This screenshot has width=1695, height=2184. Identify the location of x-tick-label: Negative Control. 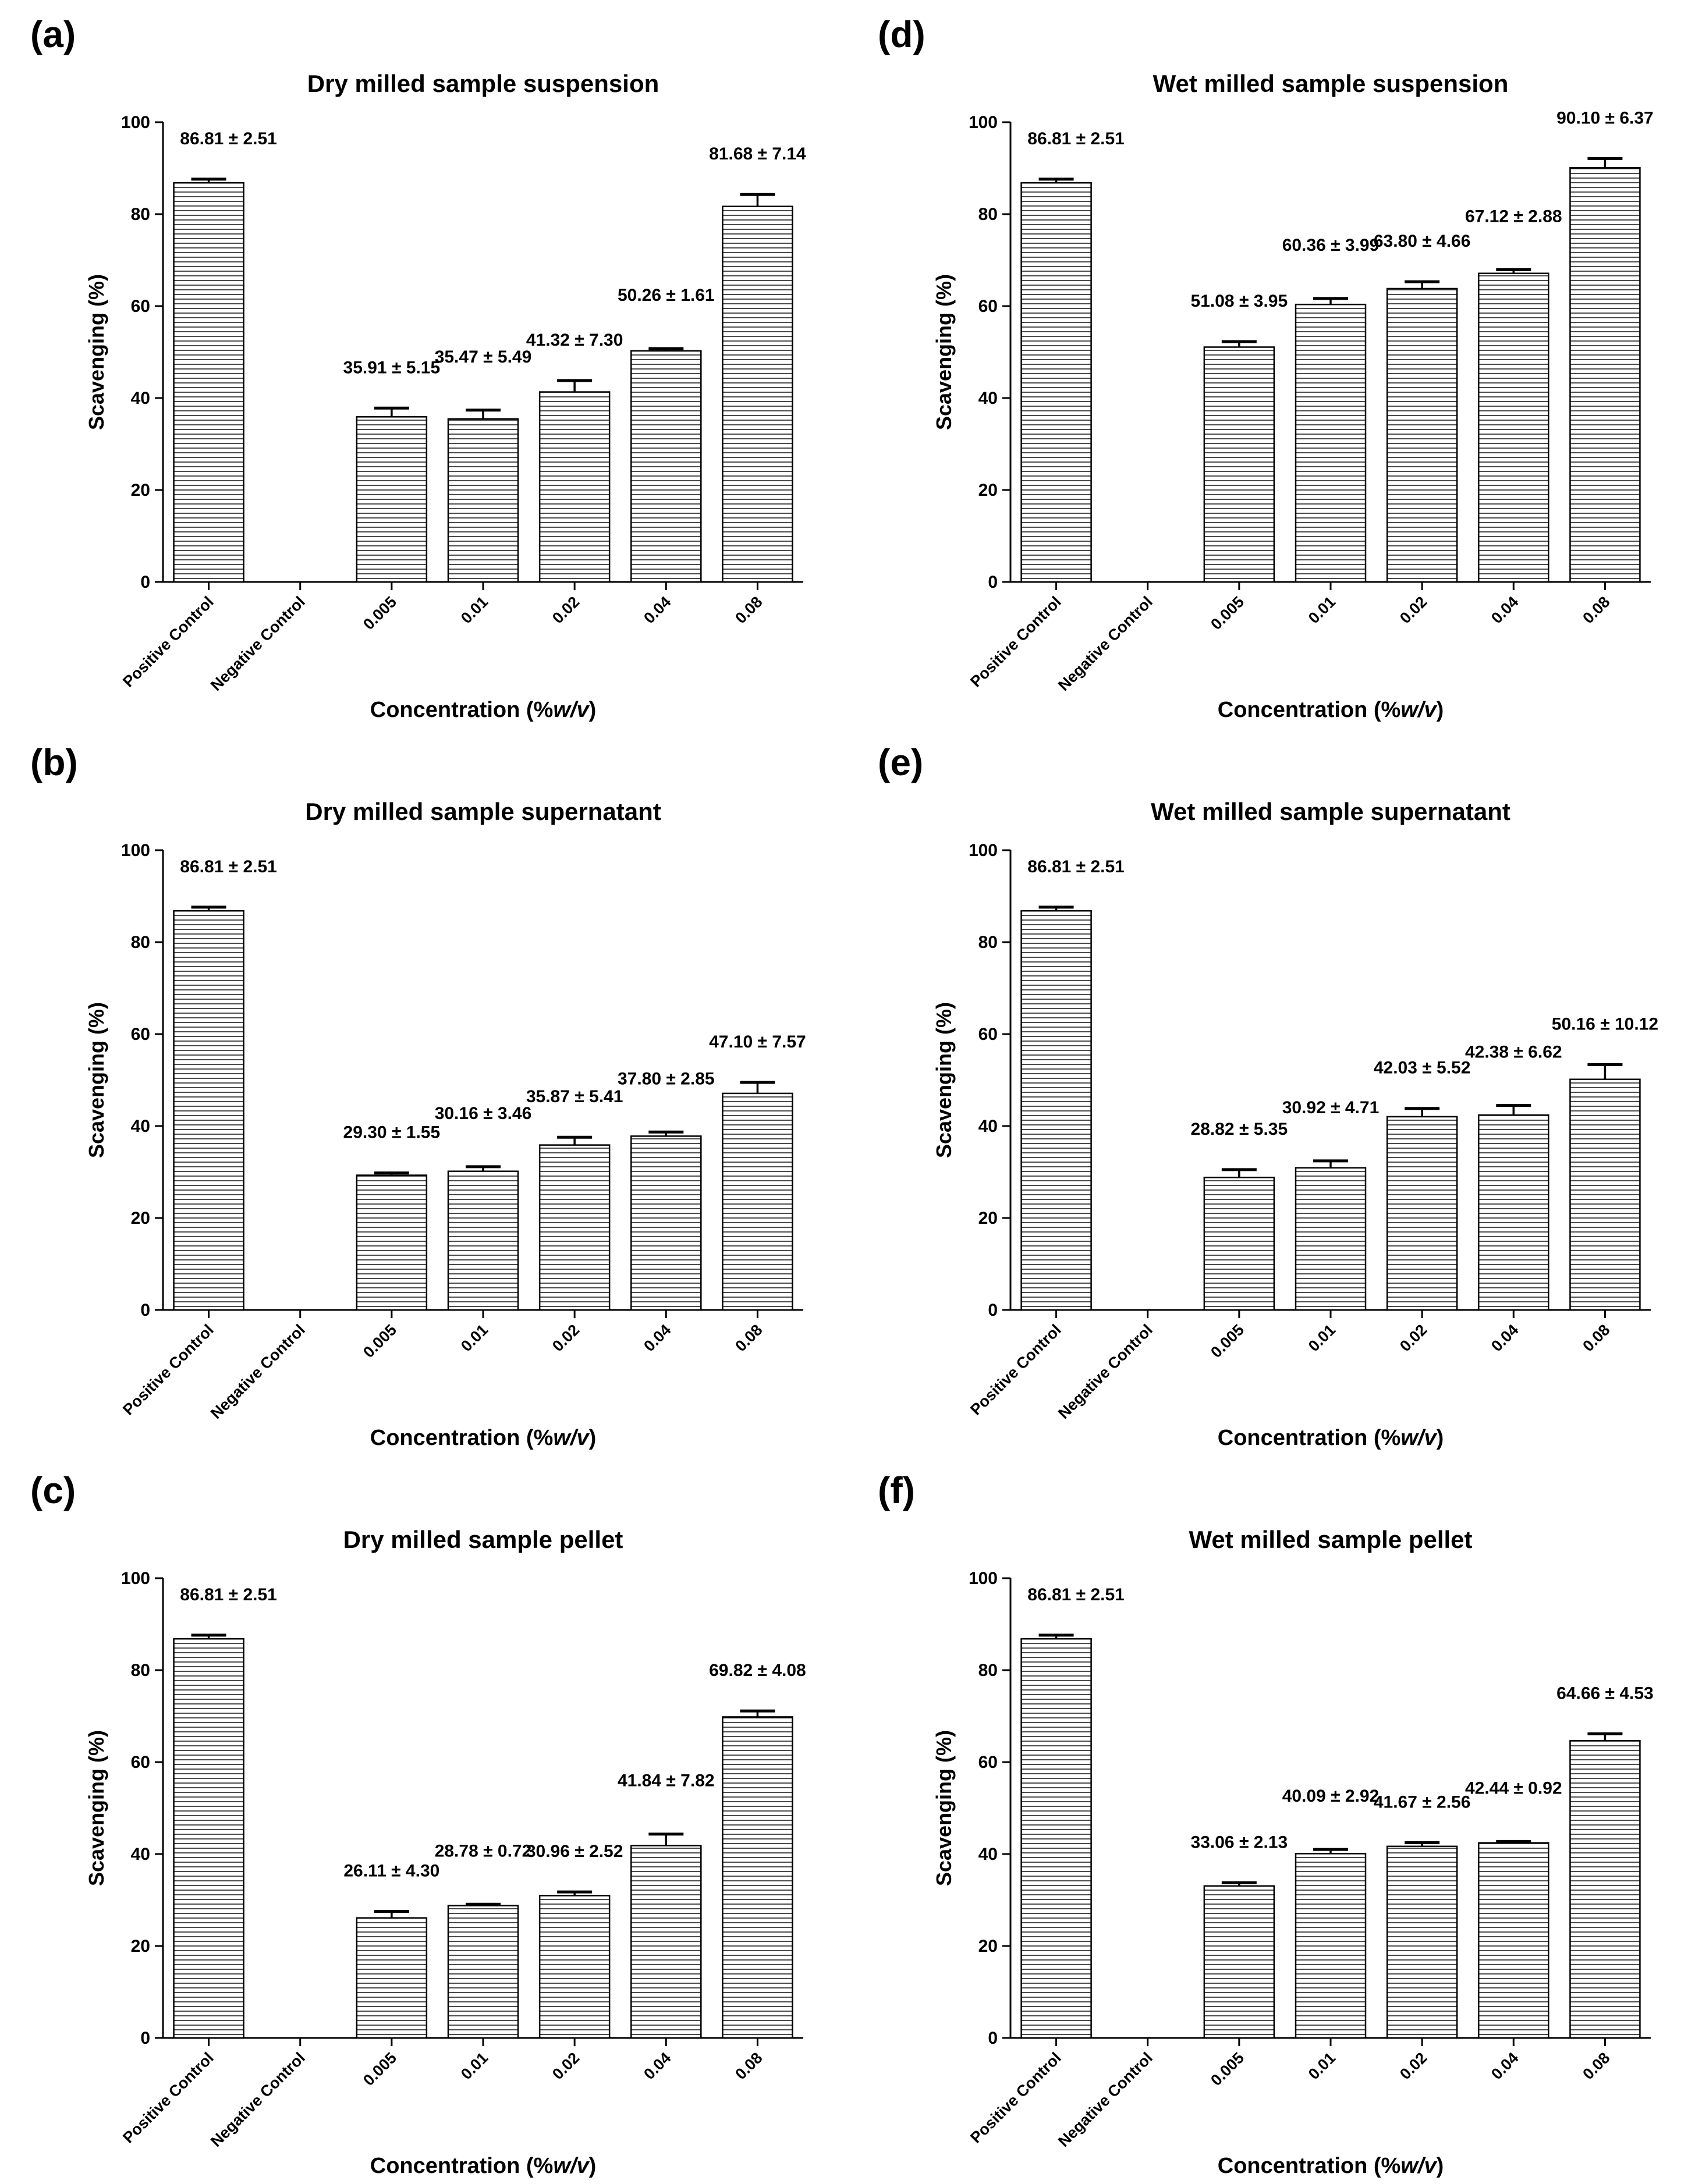
(1105, 2099).